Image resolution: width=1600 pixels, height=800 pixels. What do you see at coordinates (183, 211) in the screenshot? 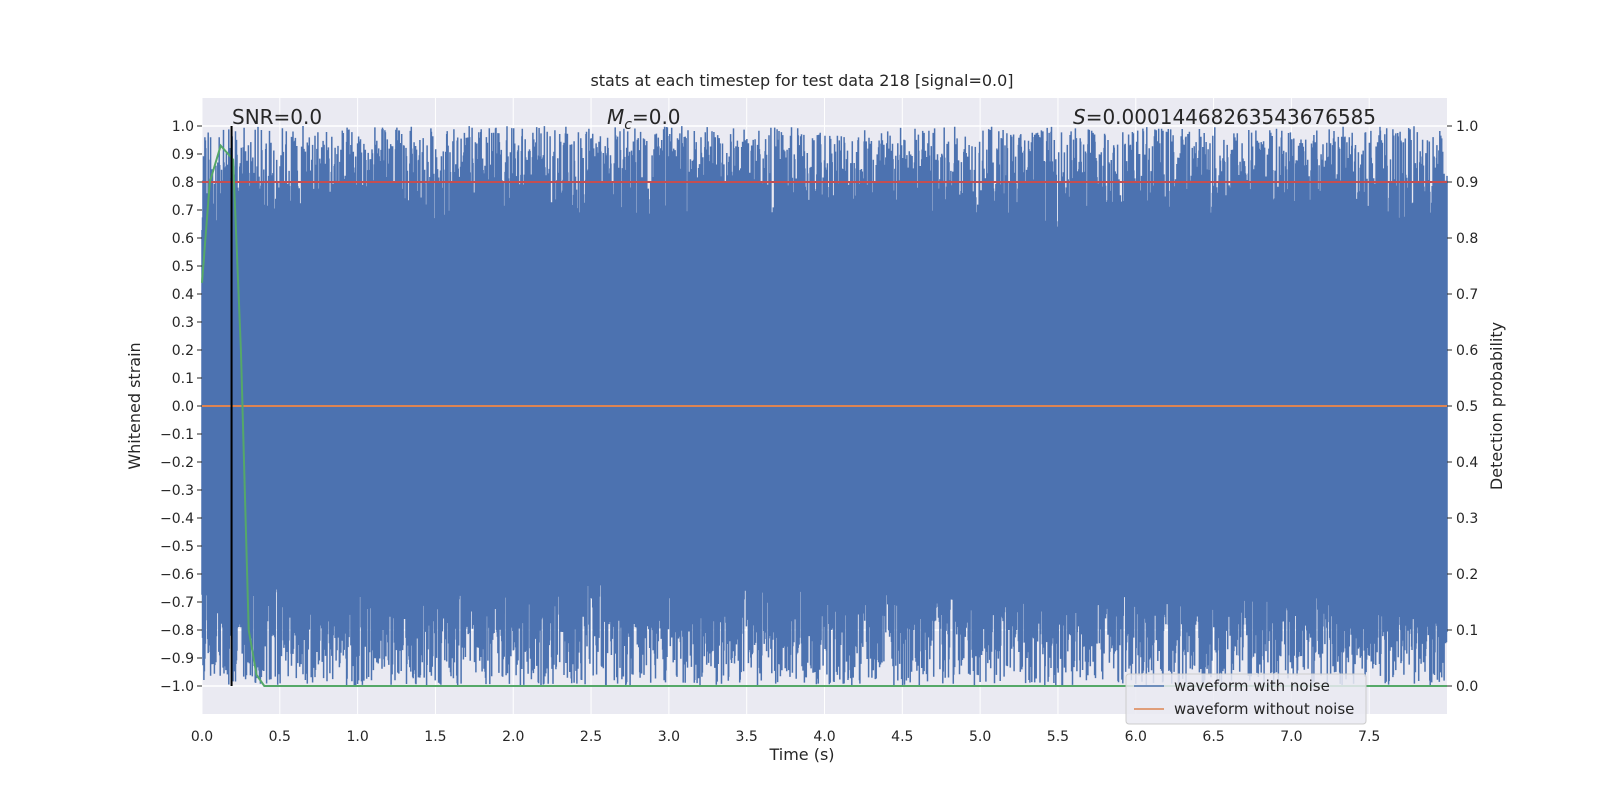
I see `y-tick-label: 0.7` at bounding box center [183, 211].